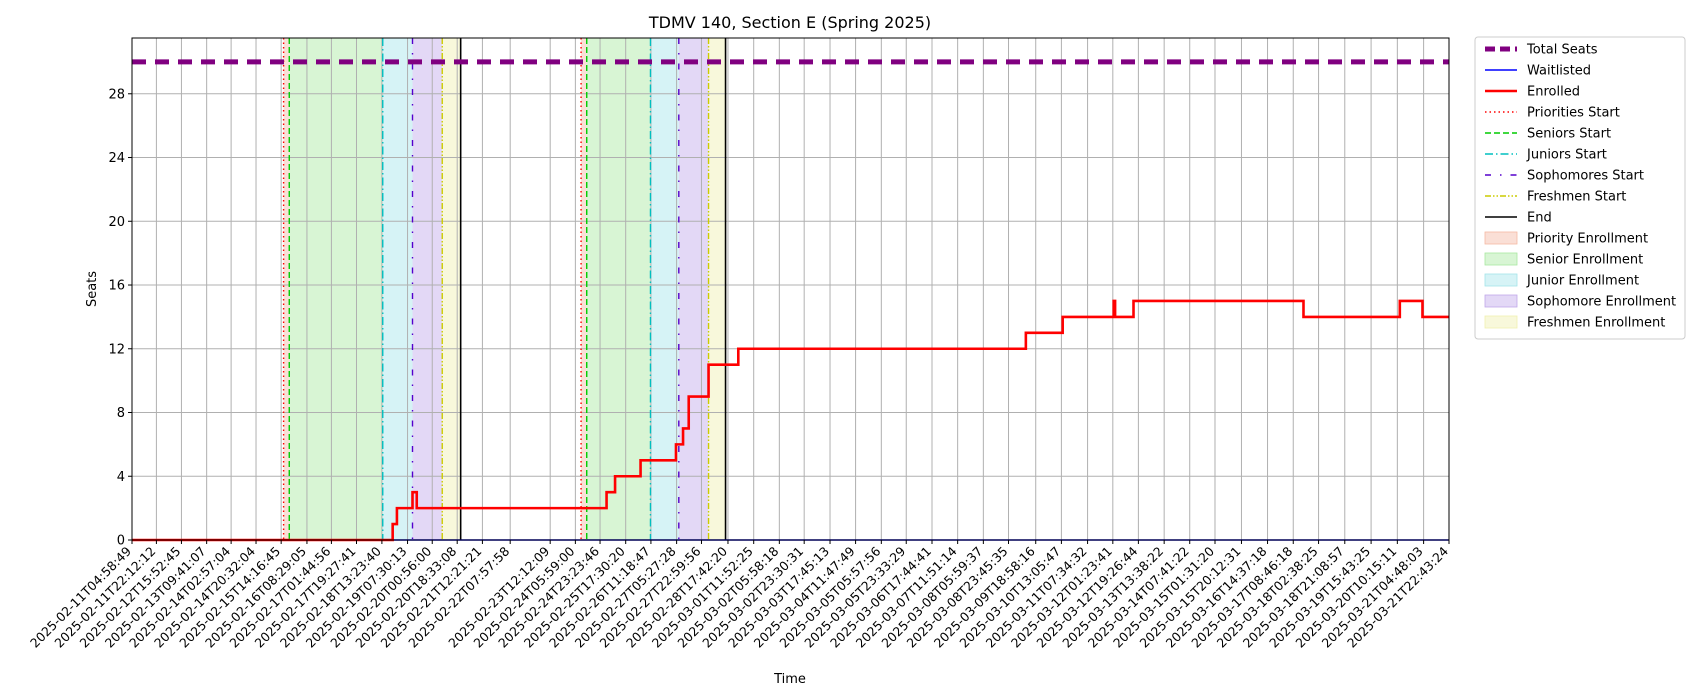 The image size is (1700, 700). What do you see at coordinates (1587, 239) in the screenshot?
I see `legend-label-priority-enrollment: Priority Enrollment` at bounding box center [1587, 239].